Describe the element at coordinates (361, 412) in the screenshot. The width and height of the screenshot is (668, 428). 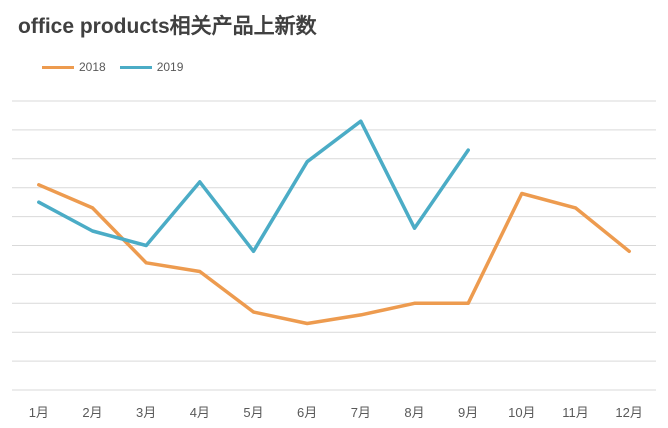
I see `x-tick-label: 7月` at that location.